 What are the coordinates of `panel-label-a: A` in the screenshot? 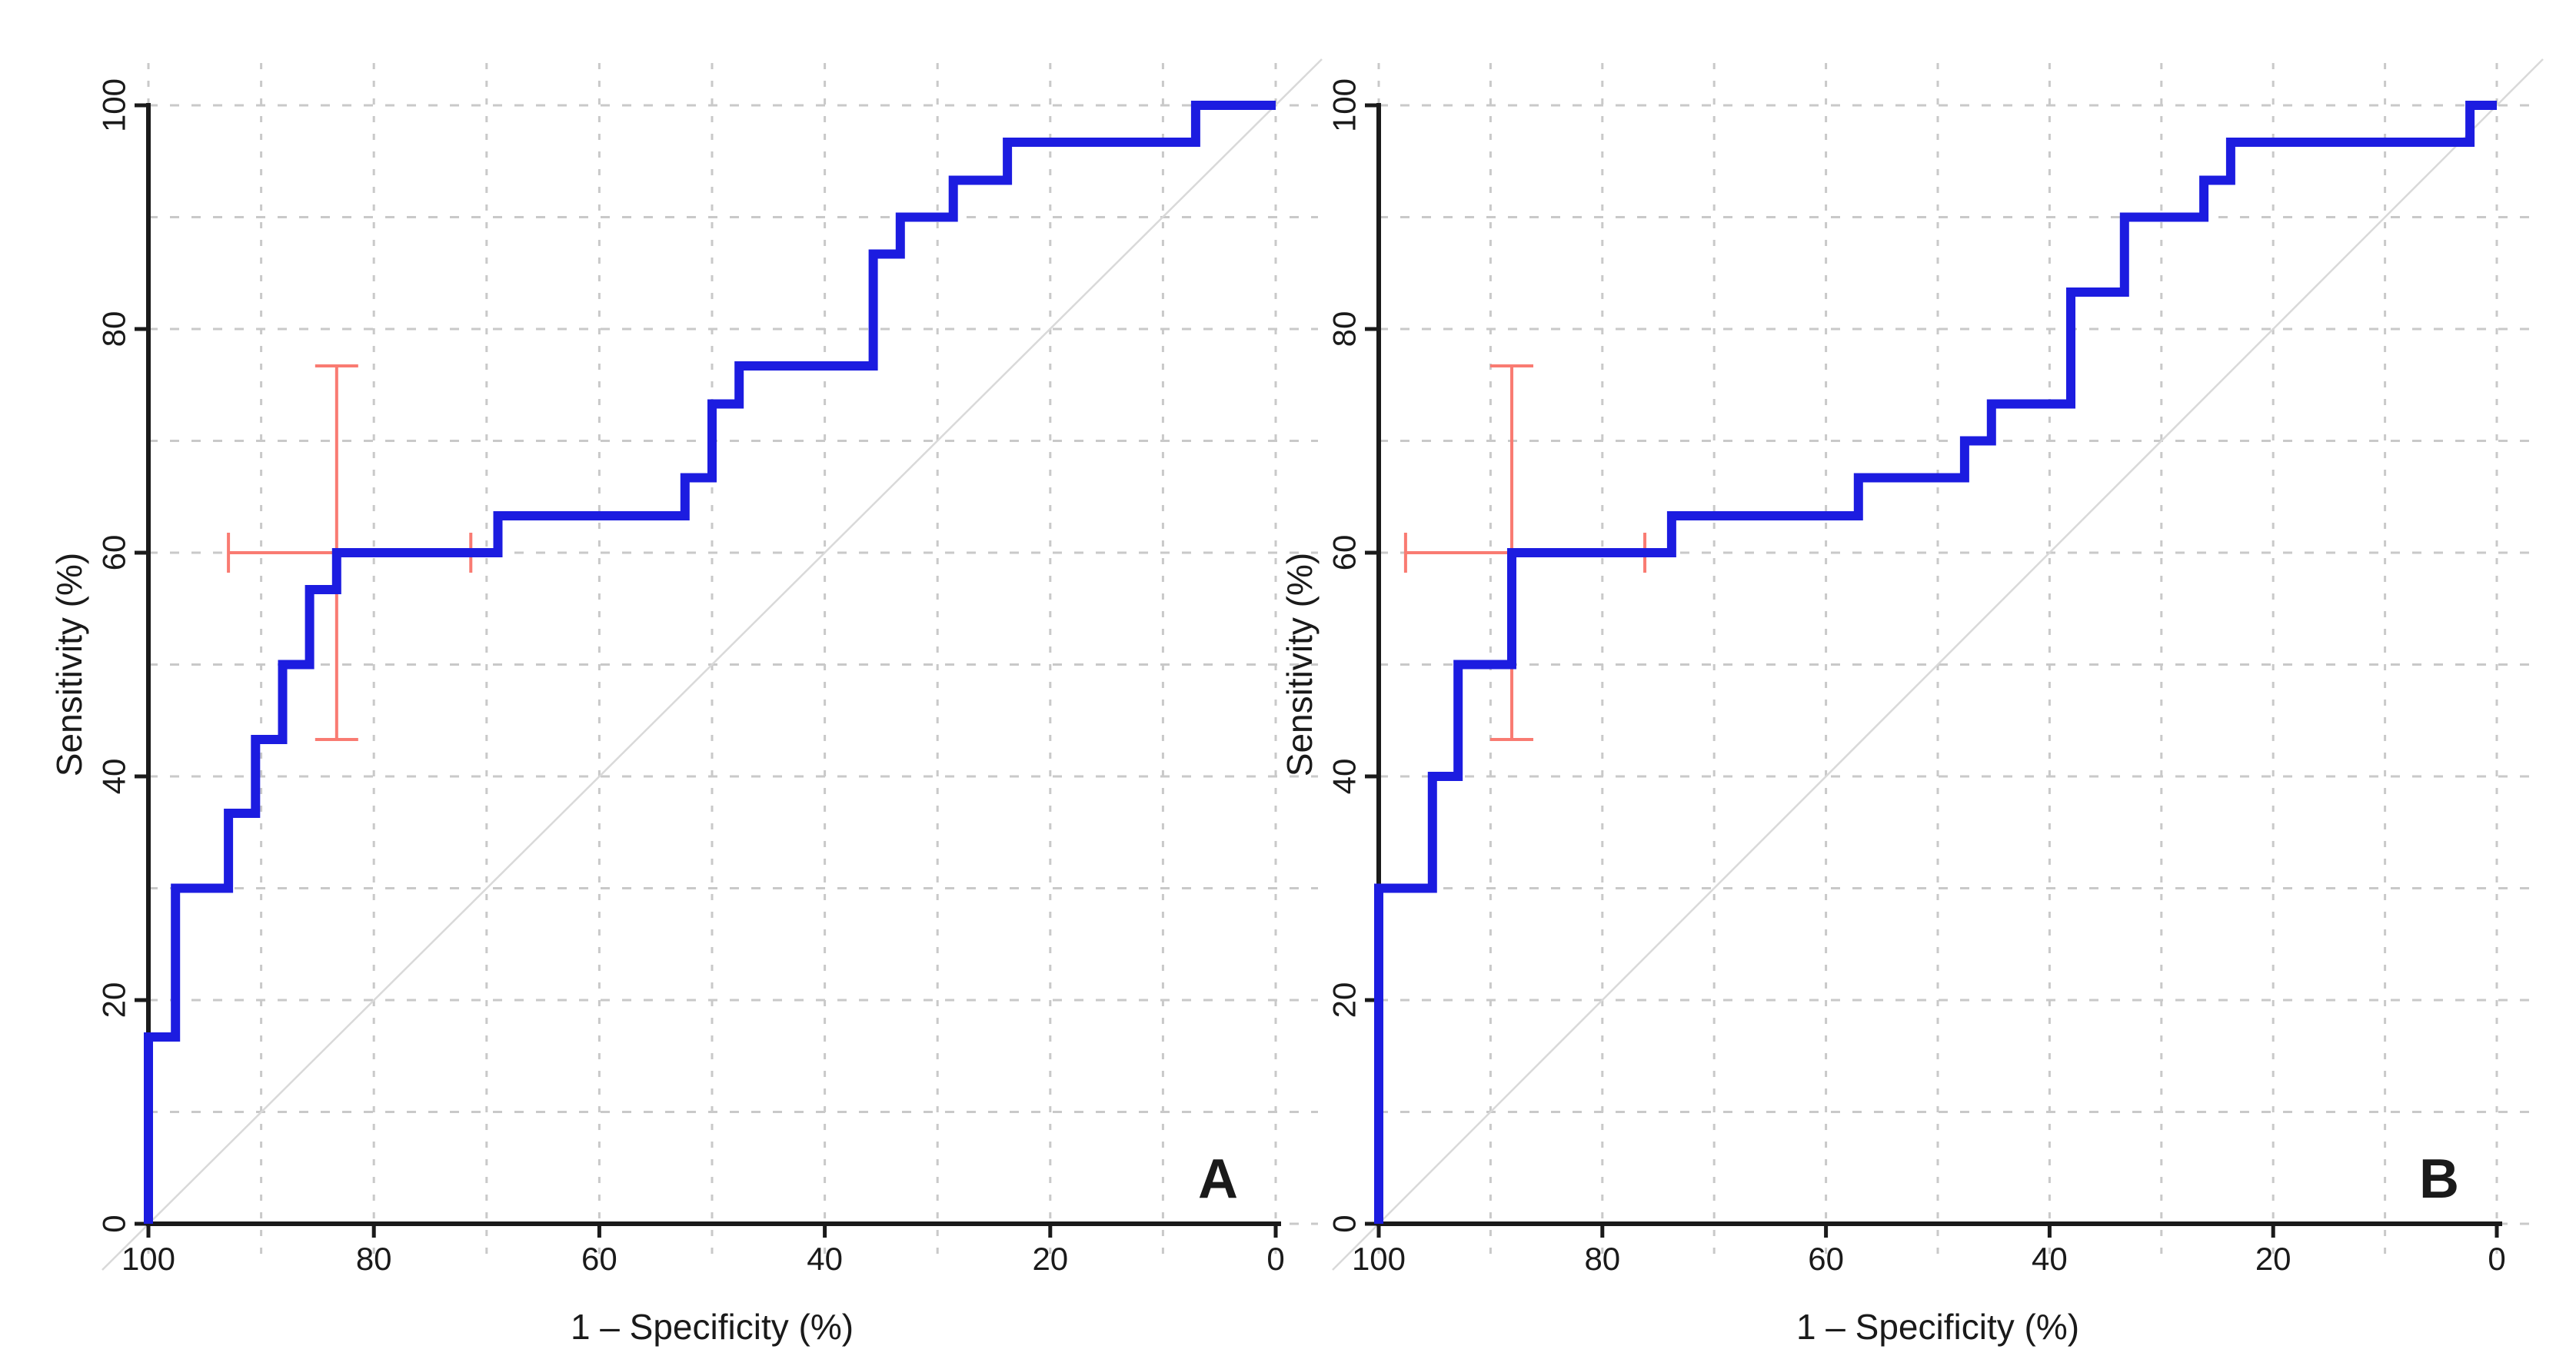 It's located at (1218, 1179).